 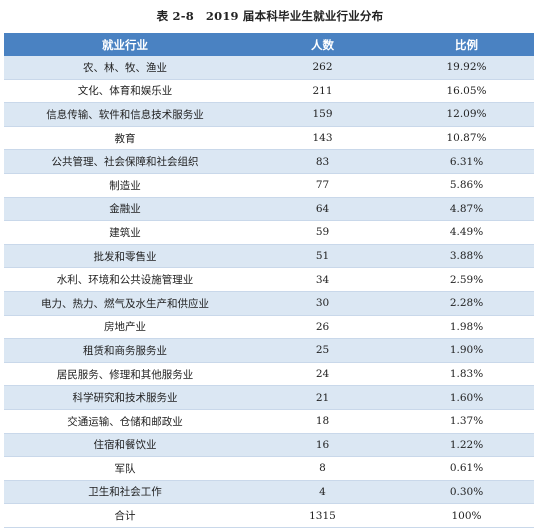 I want to click on table-row: 批发和零售业 51 3.88%, so click(x=269, y=256).